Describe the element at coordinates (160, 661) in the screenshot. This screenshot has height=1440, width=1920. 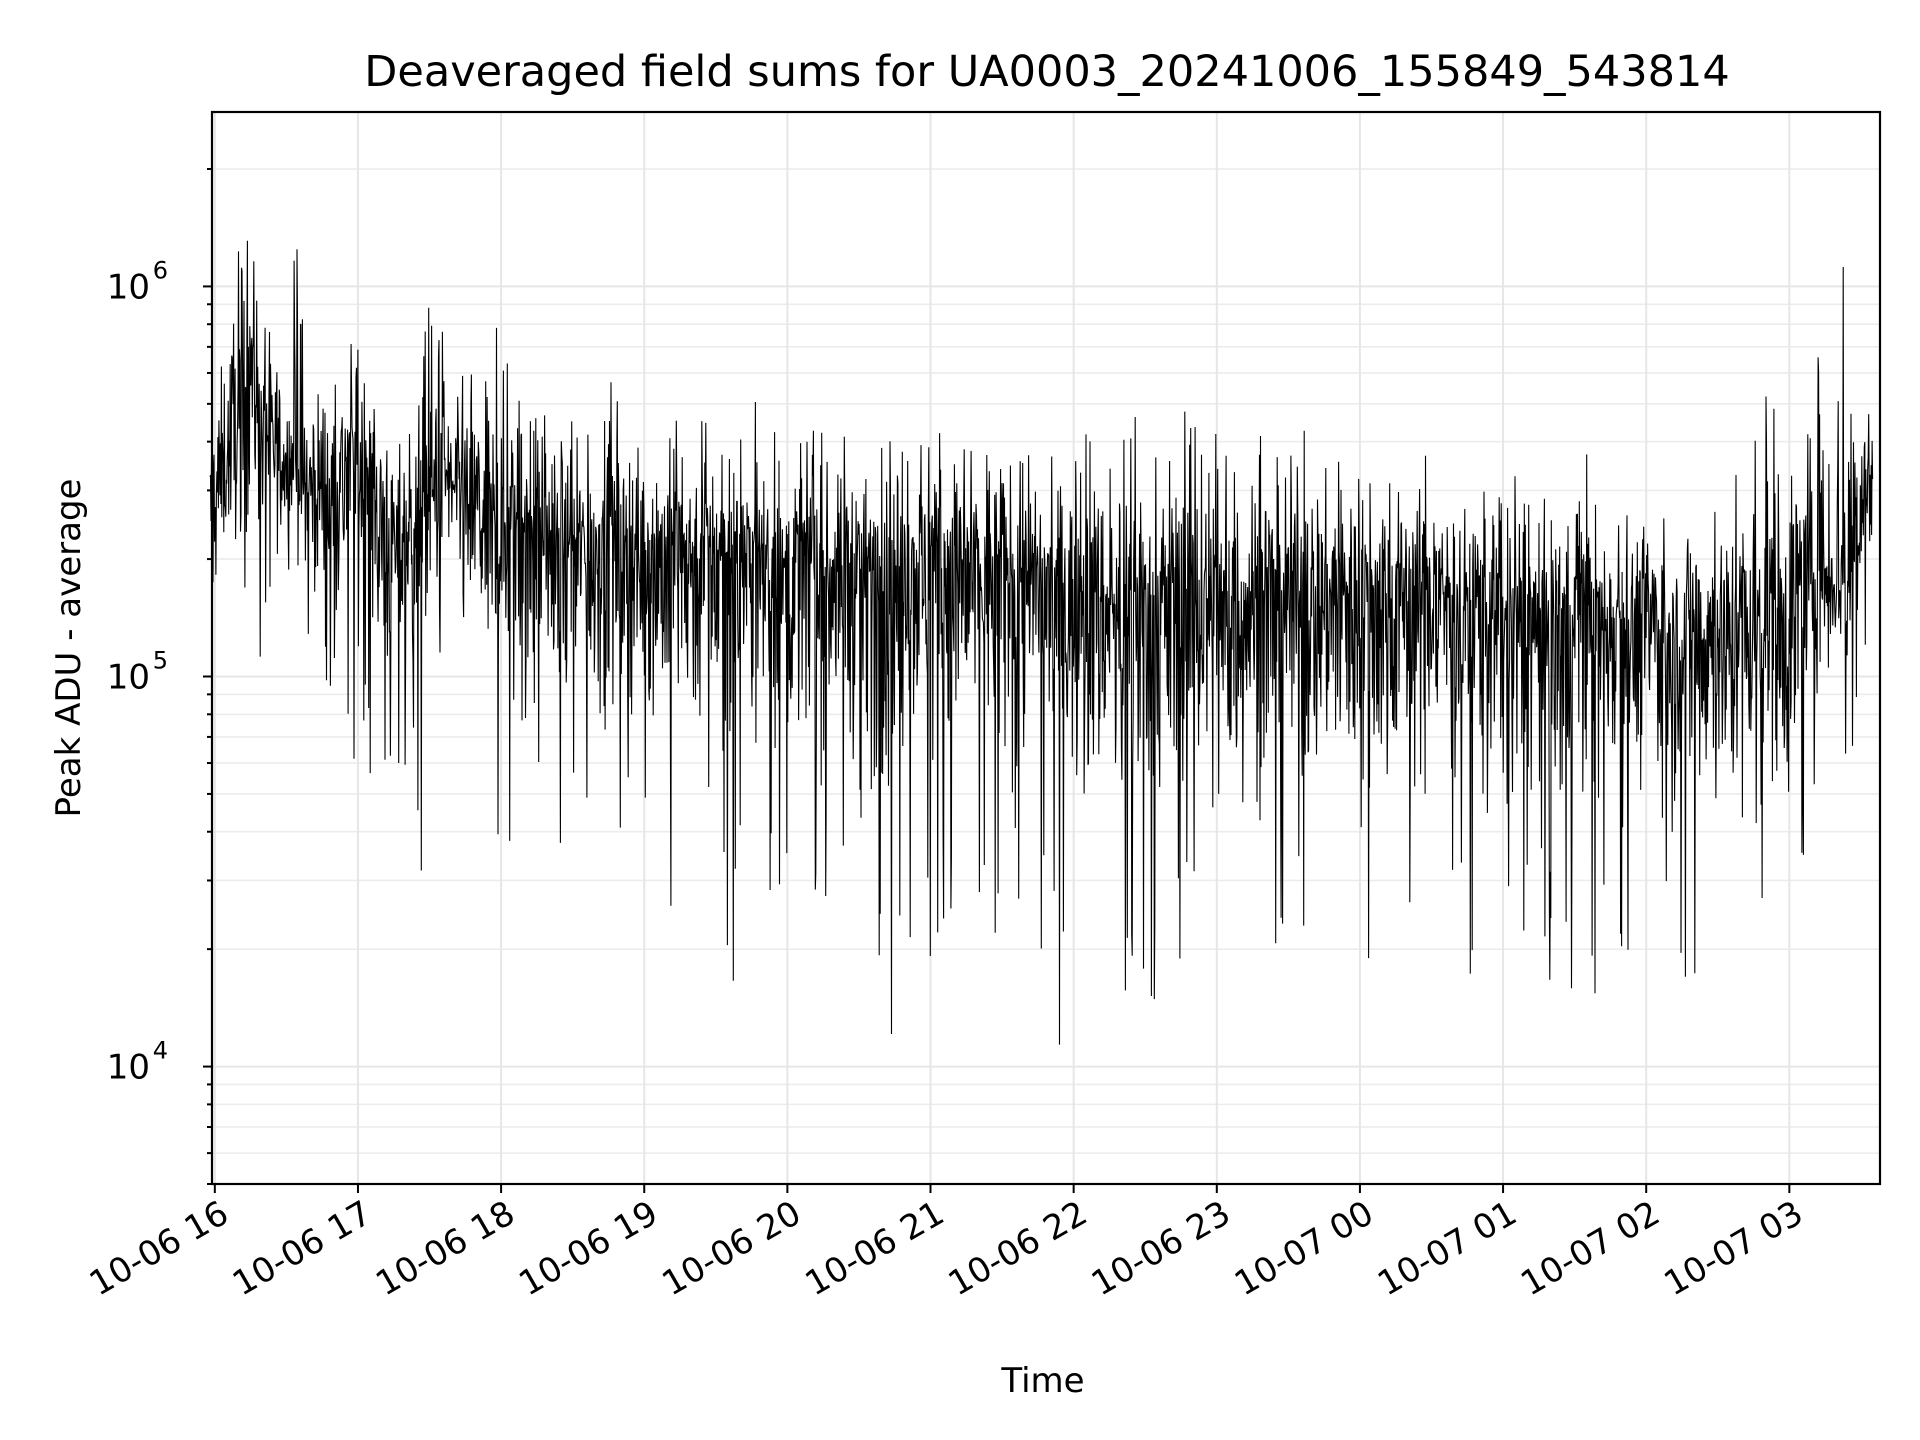
I see `y-tick-exponent: 5` at that location.